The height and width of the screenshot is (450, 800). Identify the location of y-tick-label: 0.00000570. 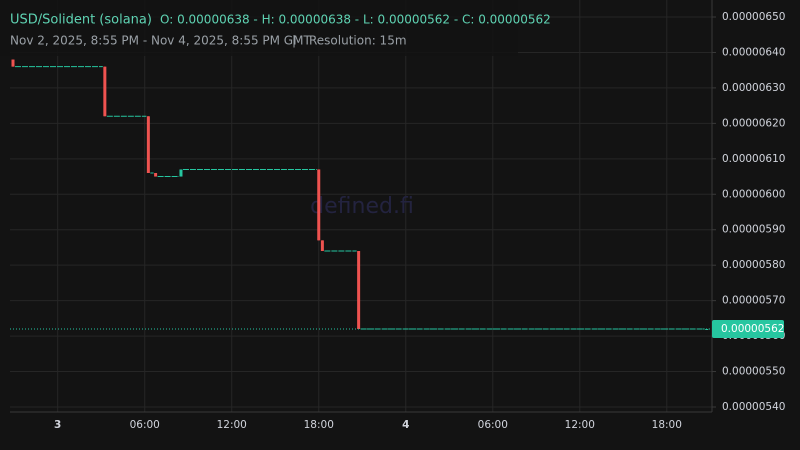
(753, 301).